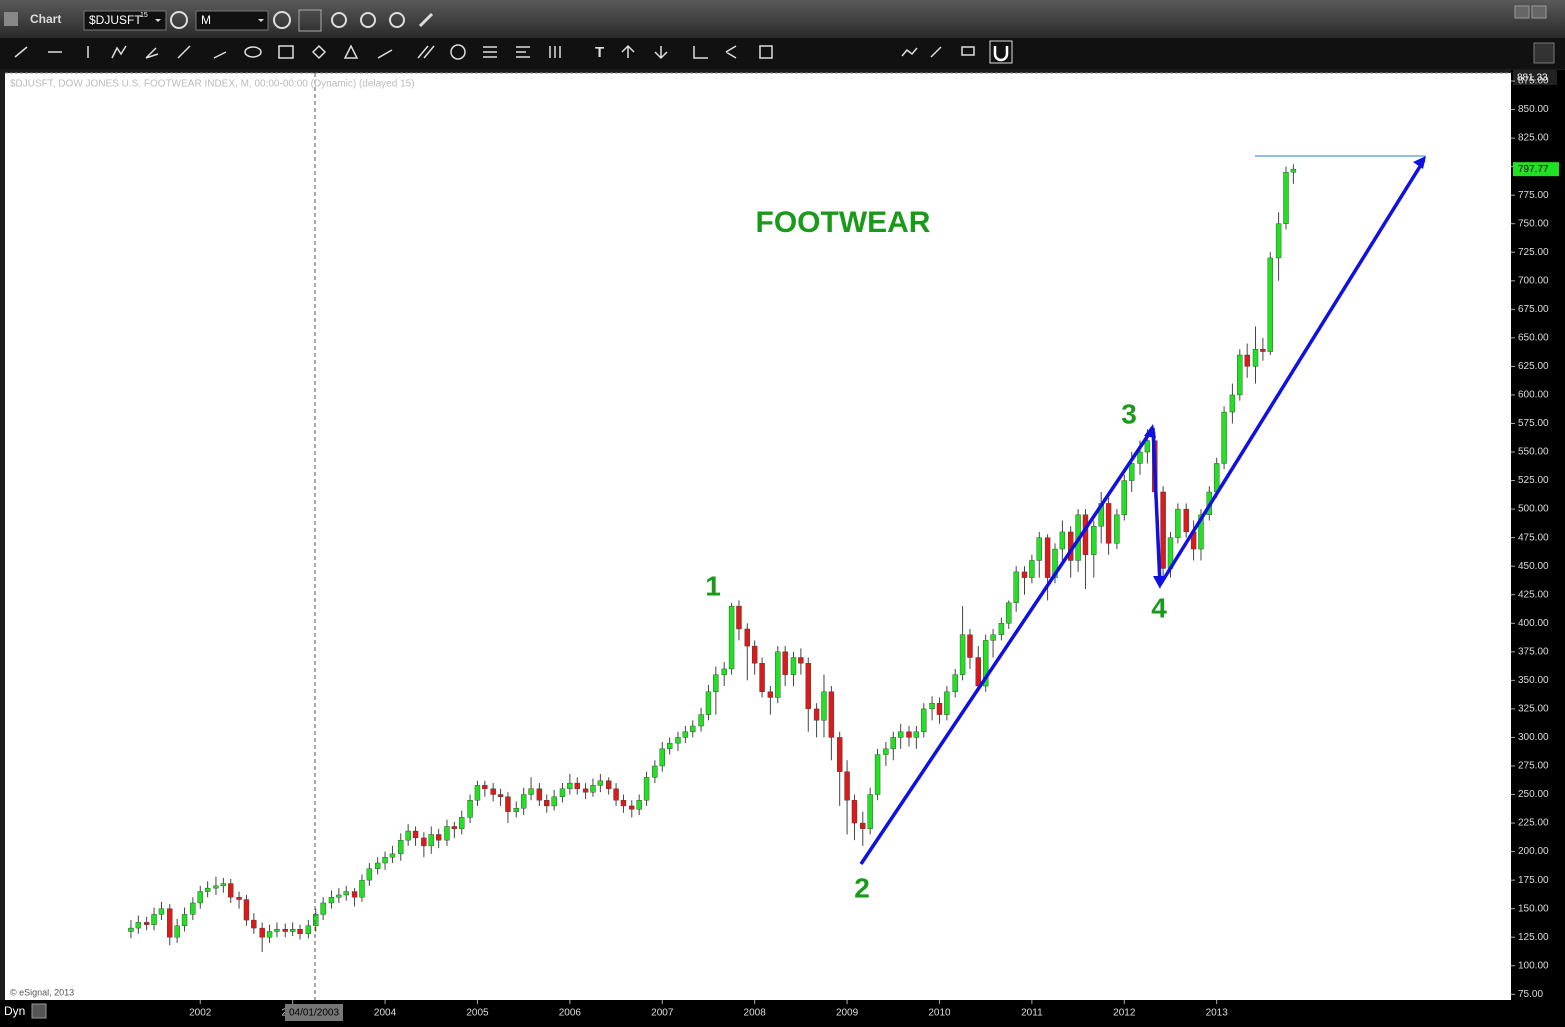  What do you see at coordinates (179, 20) in the screenshot?
I see `settings-button` at bounding box center [179, 20].